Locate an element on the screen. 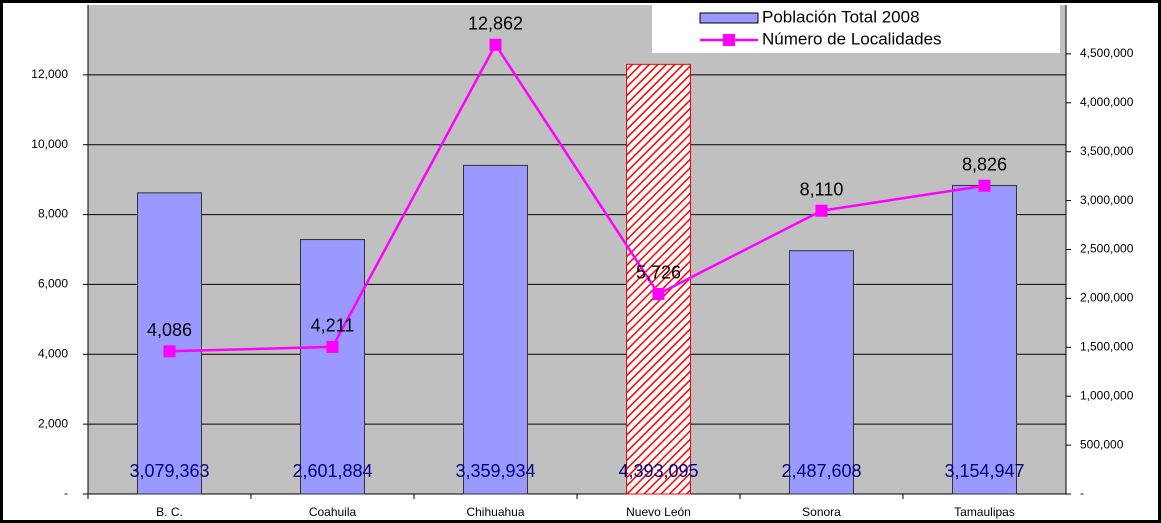  y-tick-label: 4,000 is located at coordinates (53, 353).